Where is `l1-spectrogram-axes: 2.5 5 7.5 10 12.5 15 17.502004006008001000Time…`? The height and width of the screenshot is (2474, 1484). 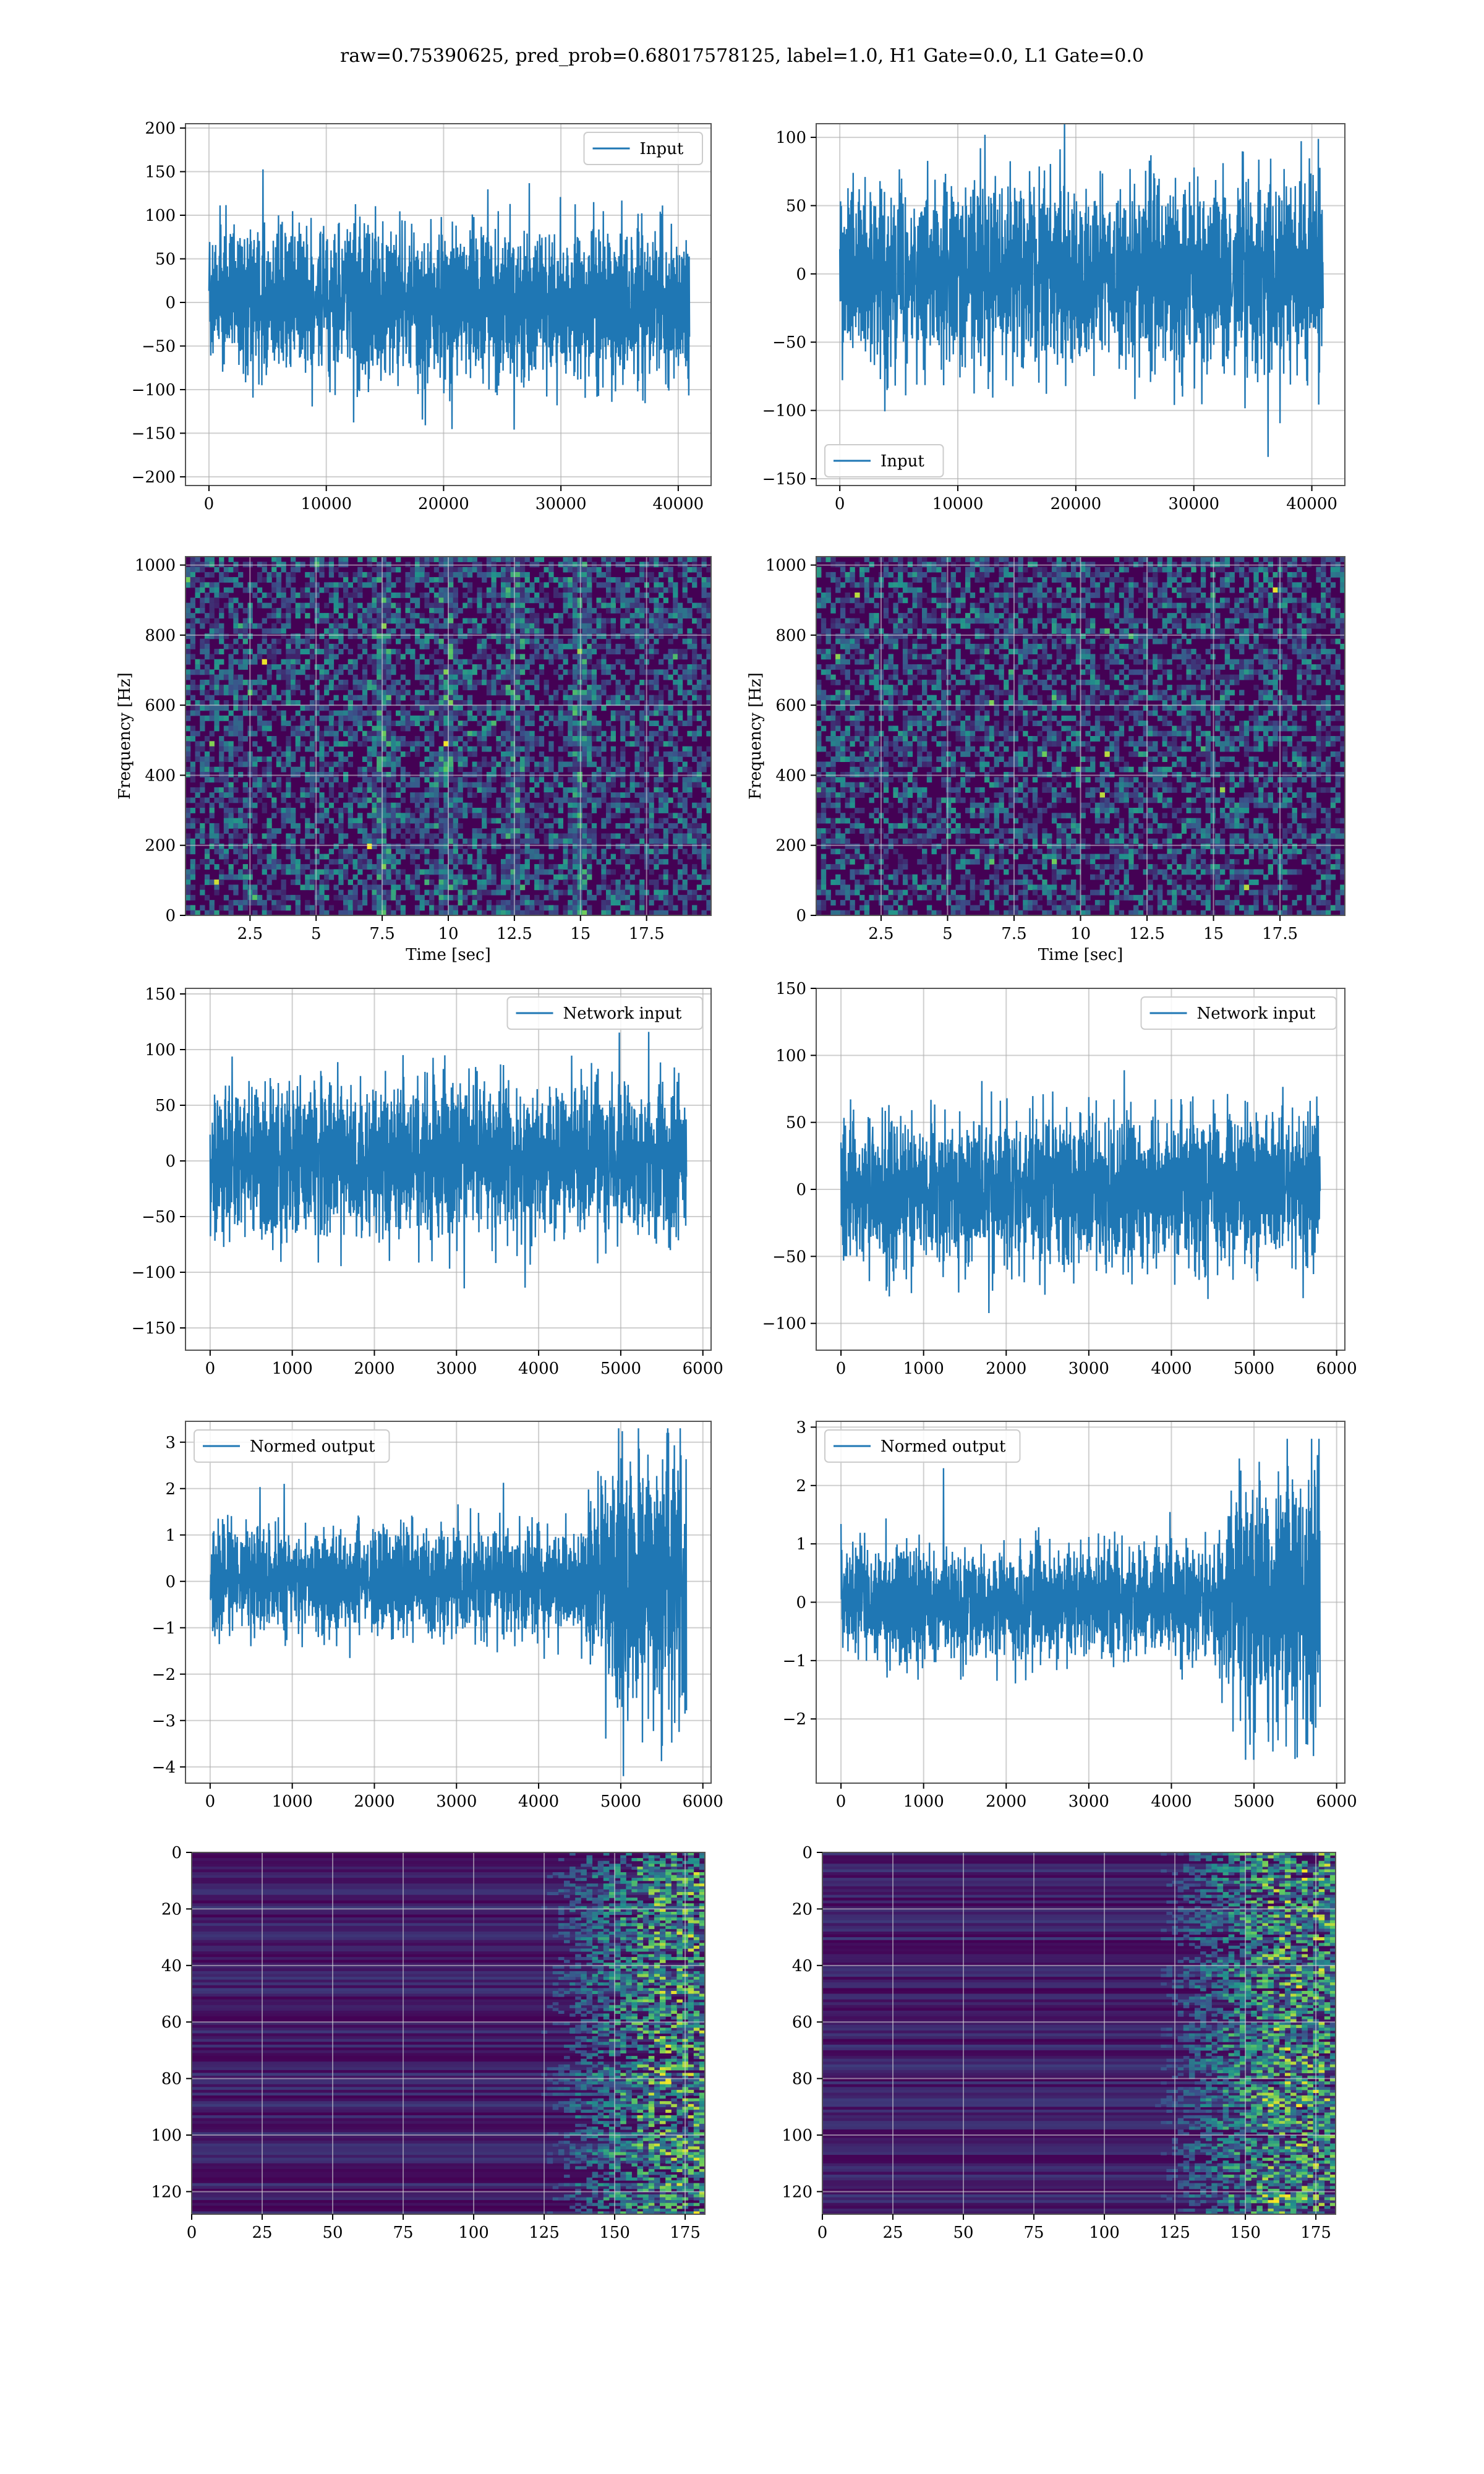 l1-spectrogram-axes: 2.5 5 7.5 10 12.5 15 17.502004006008001000Time… is located at coordinates (1045, 760).